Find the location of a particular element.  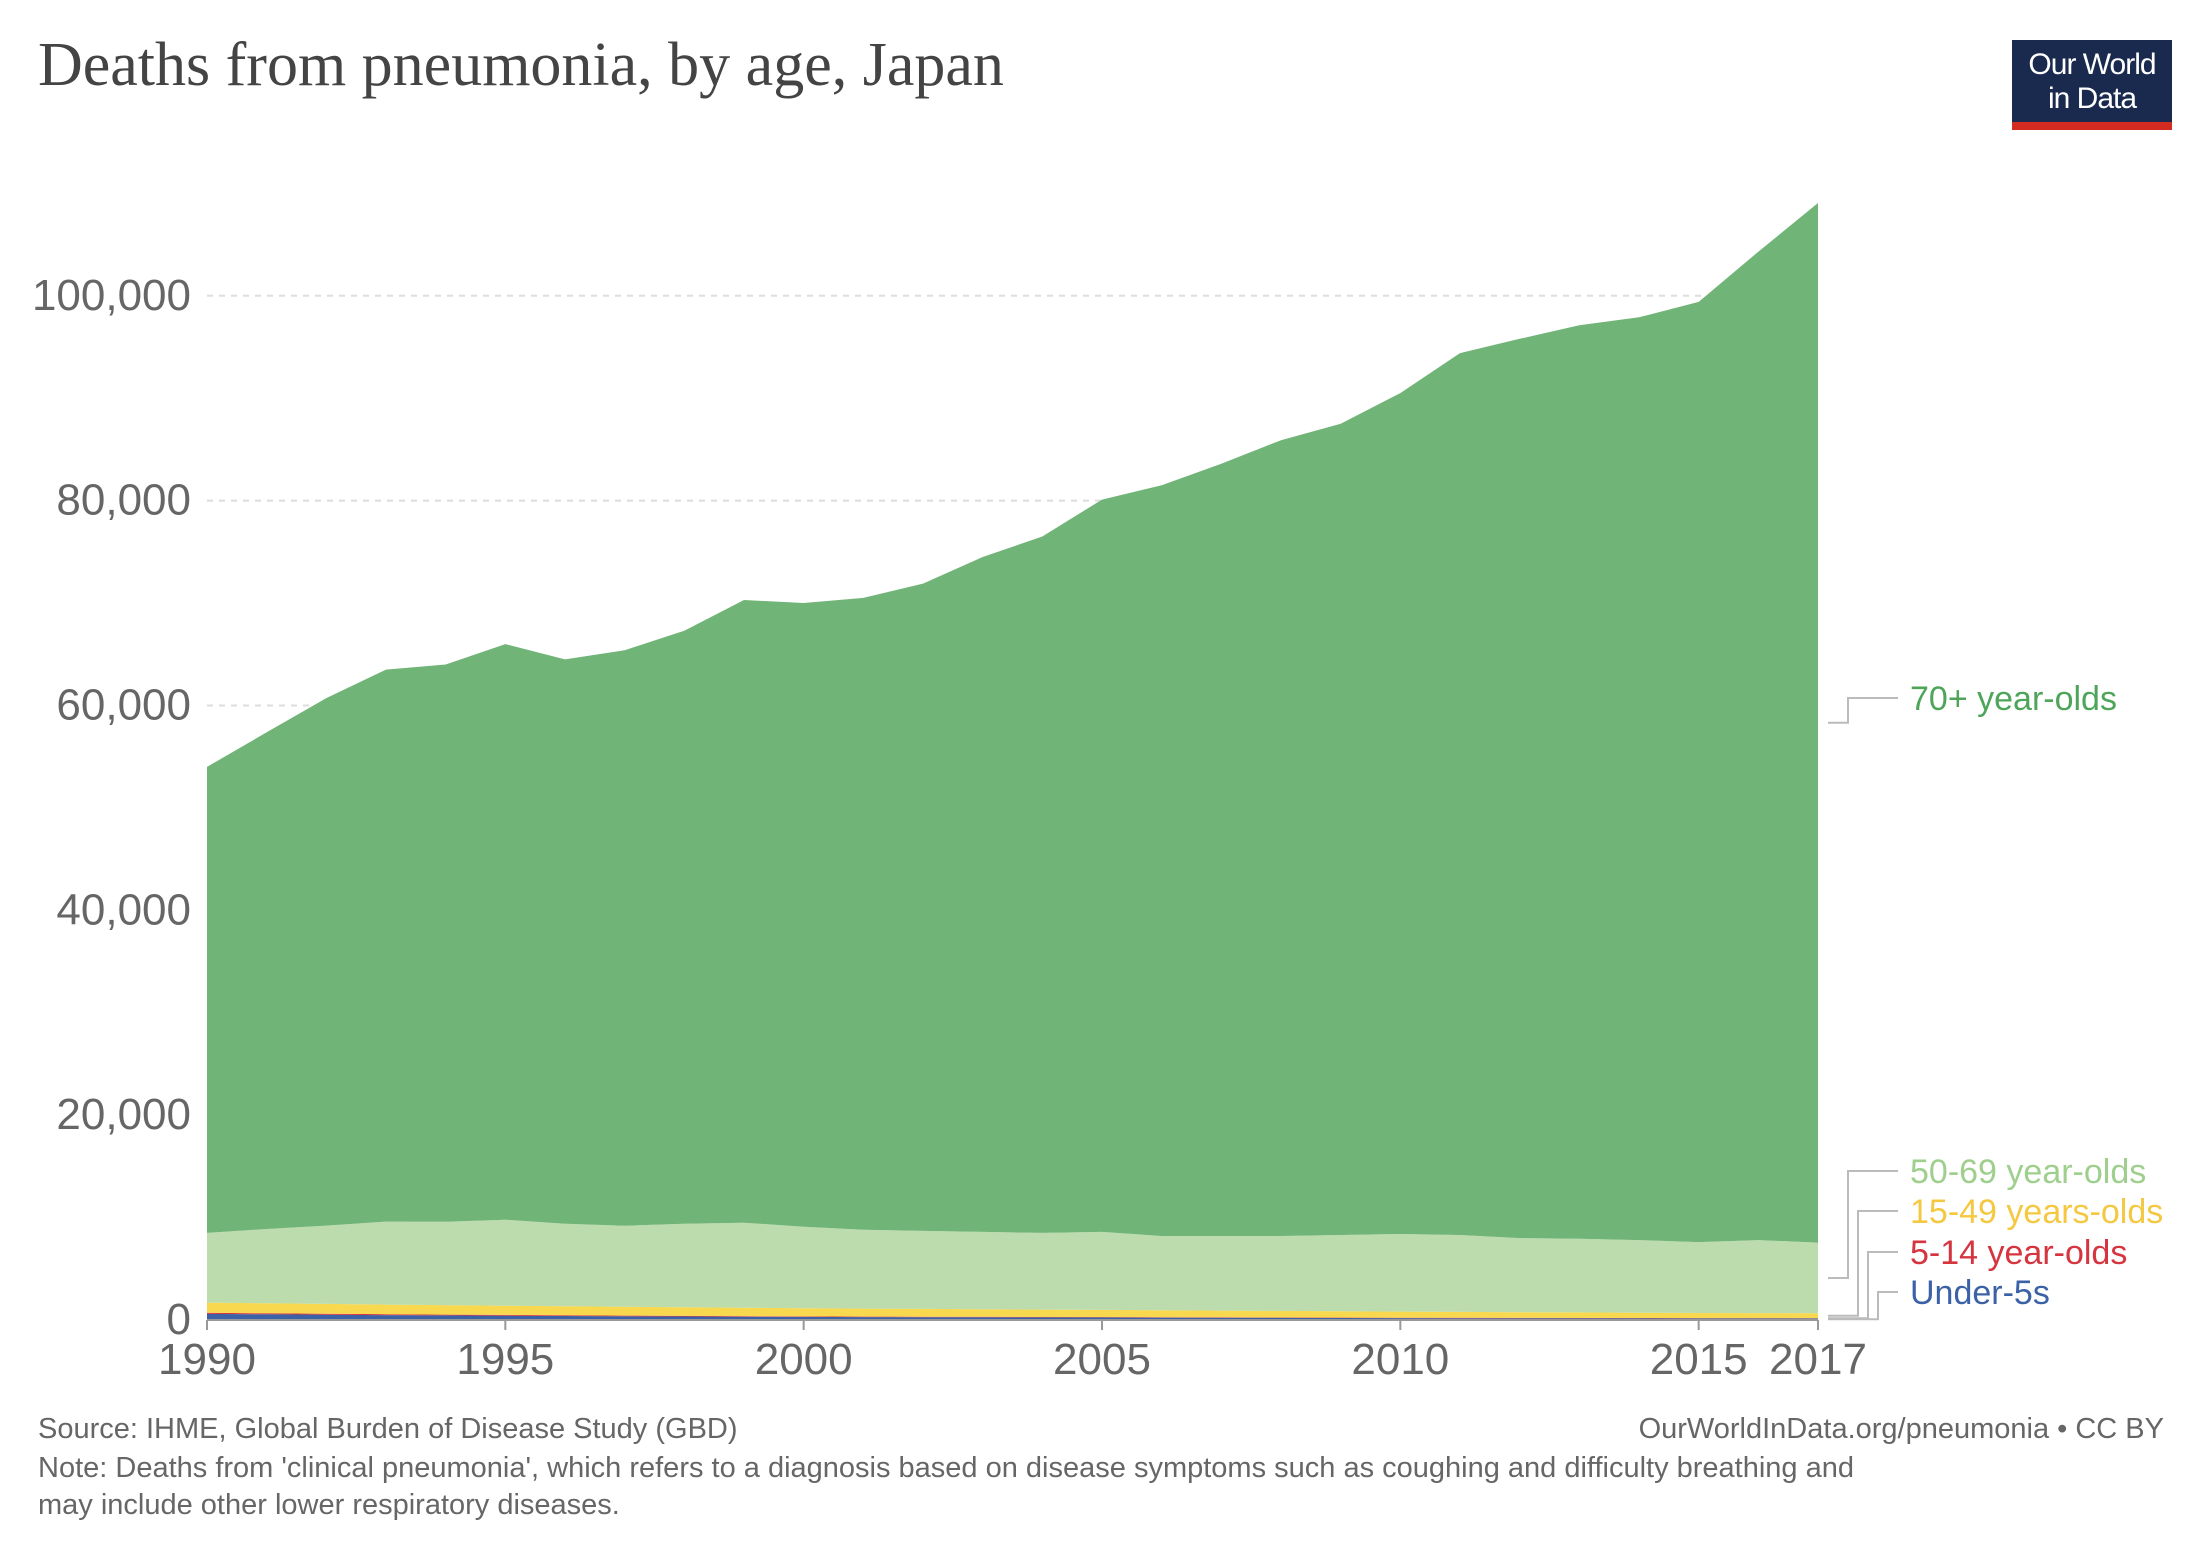

x-tick-label: 2017 is located at coordinates (1818, 1359).